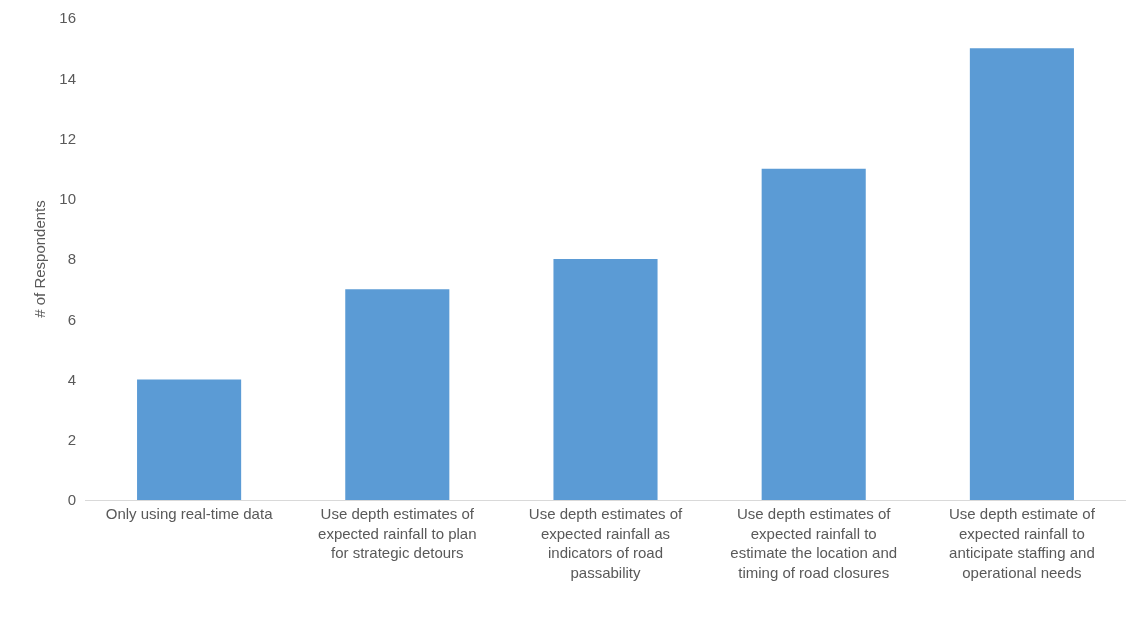 The image size is (1138, 641). Describe the element at coordinates (1022, 543) in the screenshot. I see `x-tick-label: Use depth estimate of expected rainfall to anticipate staffing and operational needs` at that location.